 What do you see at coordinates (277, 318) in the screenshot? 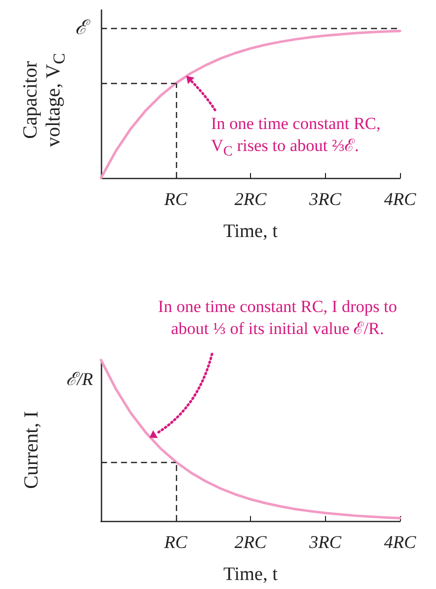
I see `annotation: In one time constant RC, I drops to about ⅓ of its initial value ℰ/R.` at bounding box center [277, 318].